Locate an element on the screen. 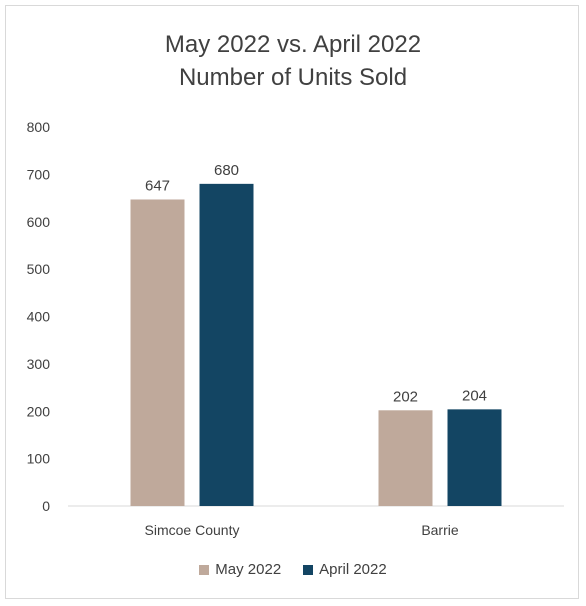 This screenshot has width=586, height=606. y-tick-label: 200 is located at coordinates (39, 411).